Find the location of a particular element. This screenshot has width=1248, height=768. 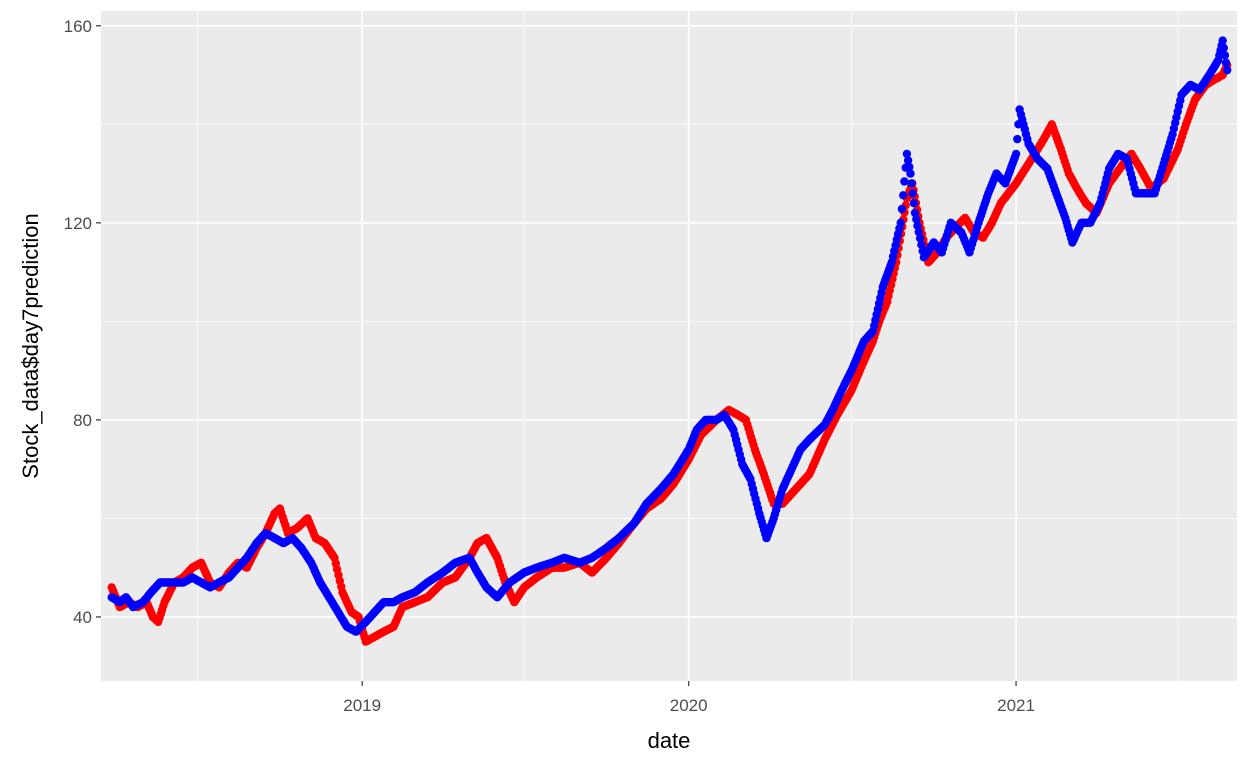

x-tick-label: 2019 is located at coordinates (362, 705).